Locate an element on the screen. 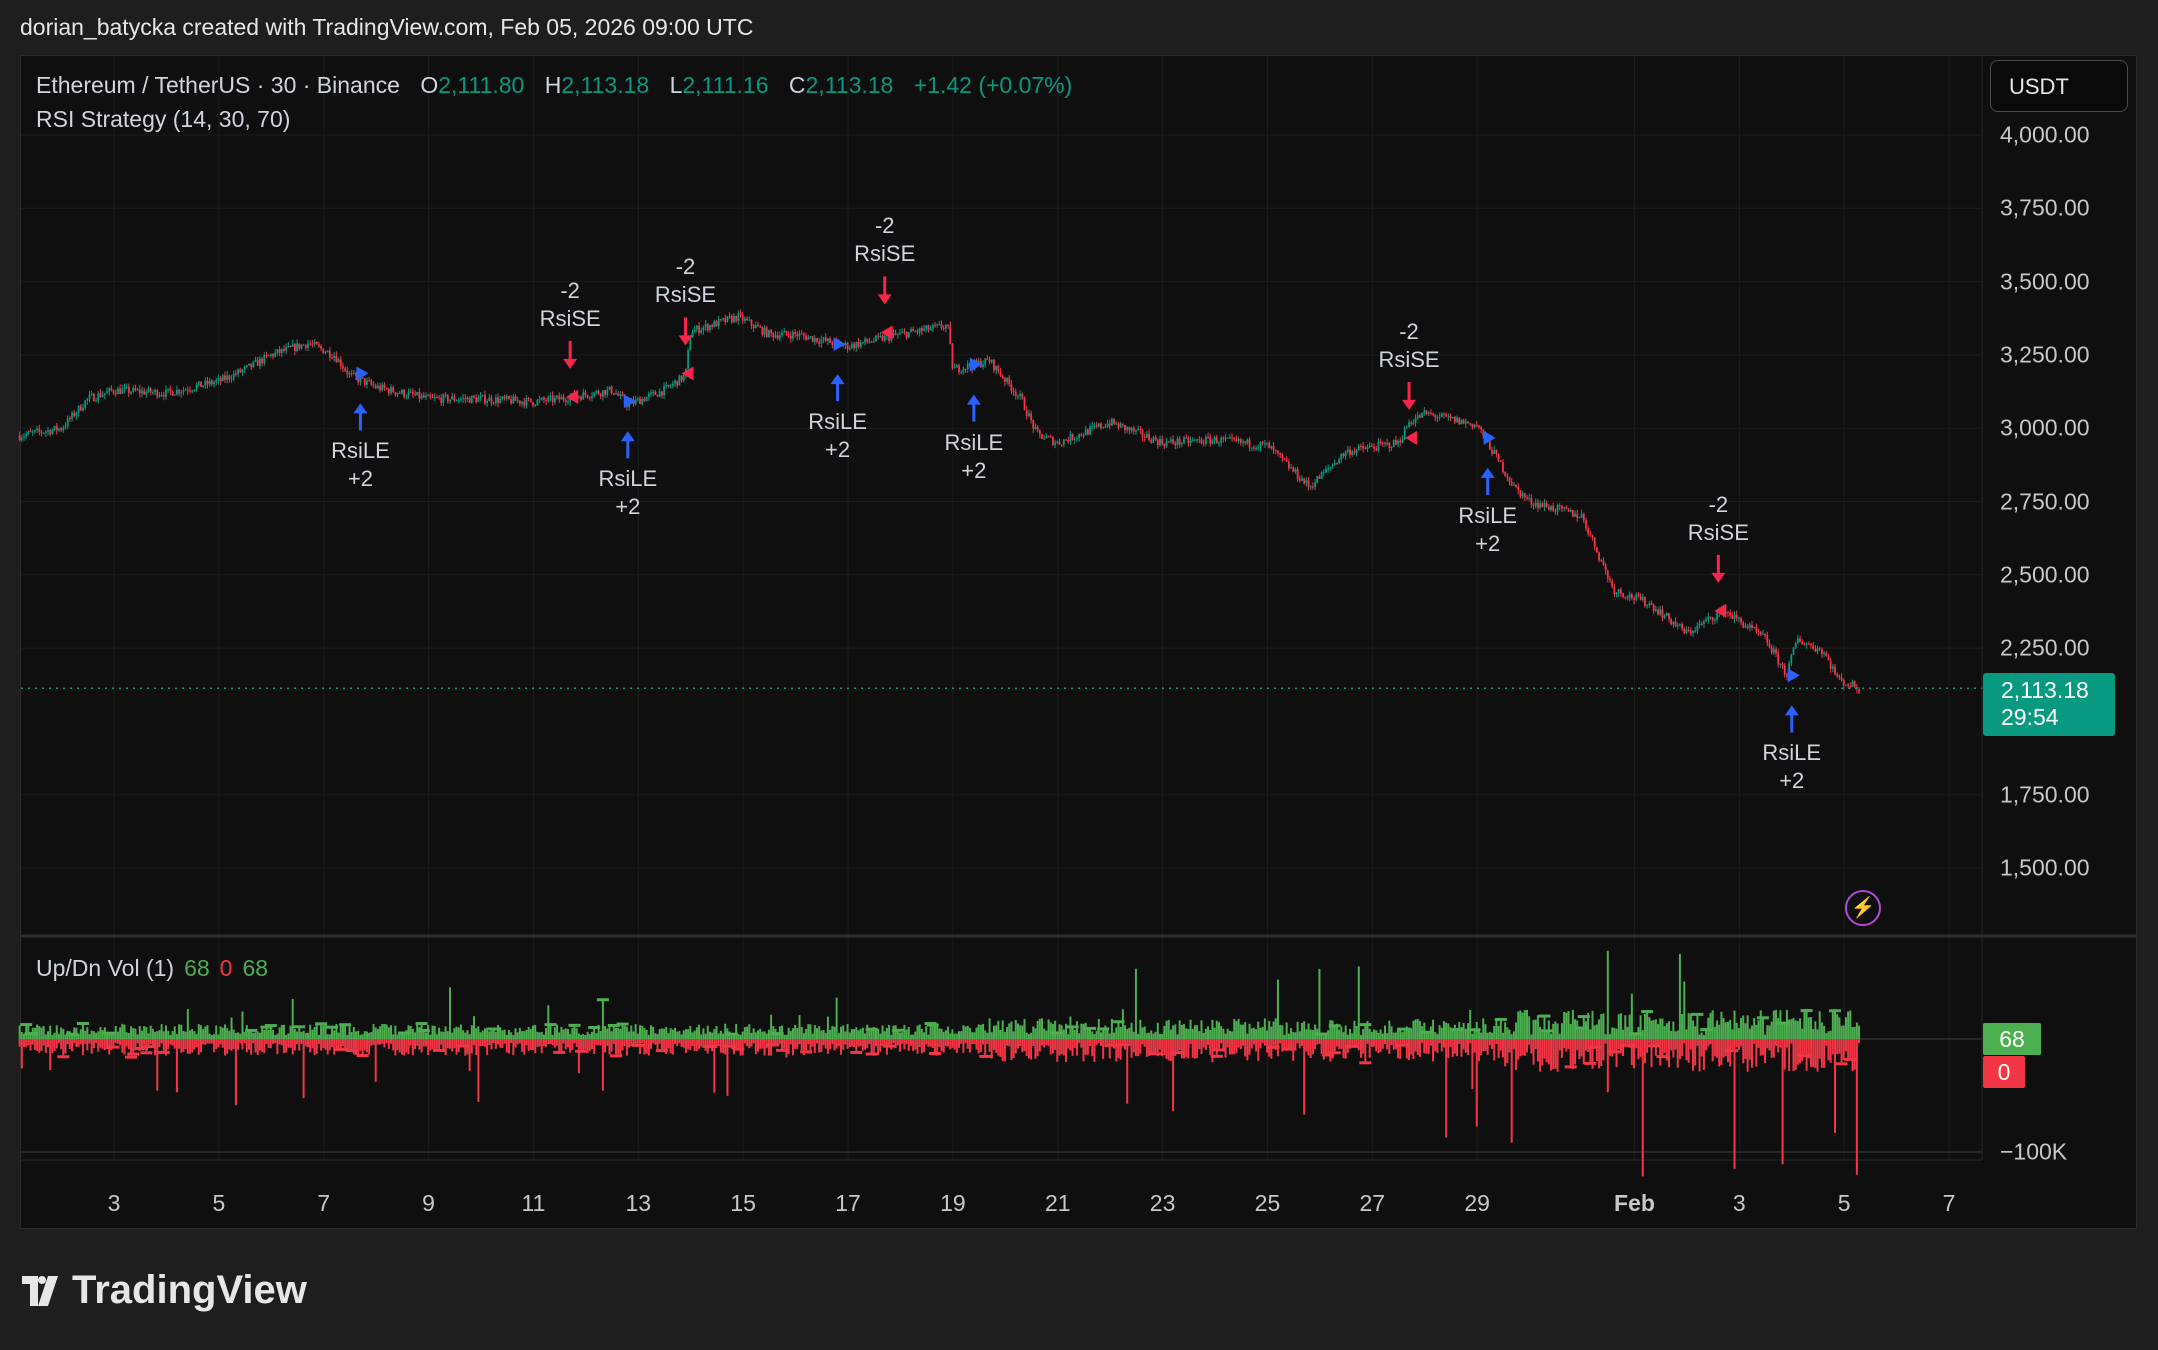  tradingview-logo: TradingView is located at coordinates (164, 1290).